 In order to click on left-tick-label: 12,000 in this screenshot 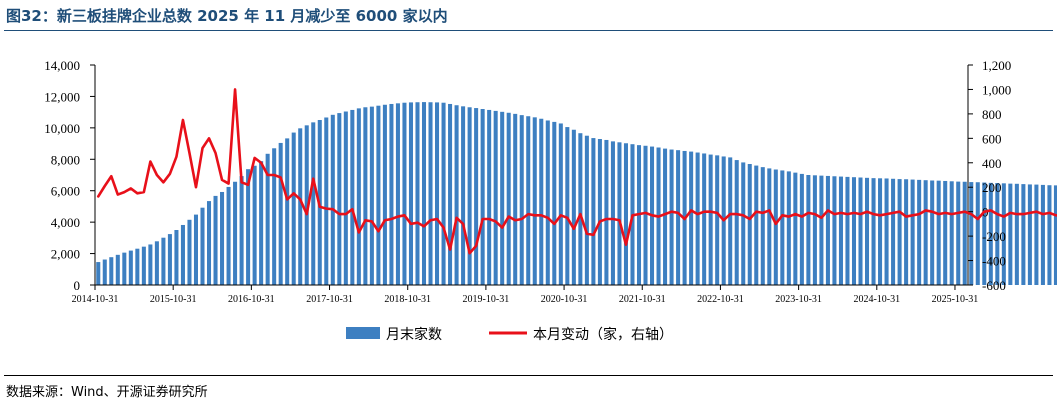, I will do `click(62, 96)`.